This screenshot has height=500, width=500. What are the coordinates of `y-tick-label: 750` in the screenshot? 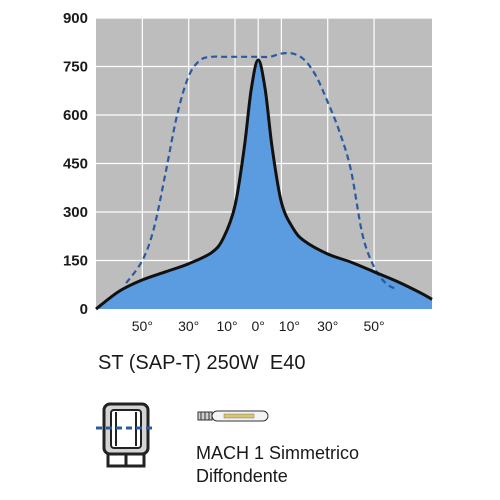 It's located at (75, 67).